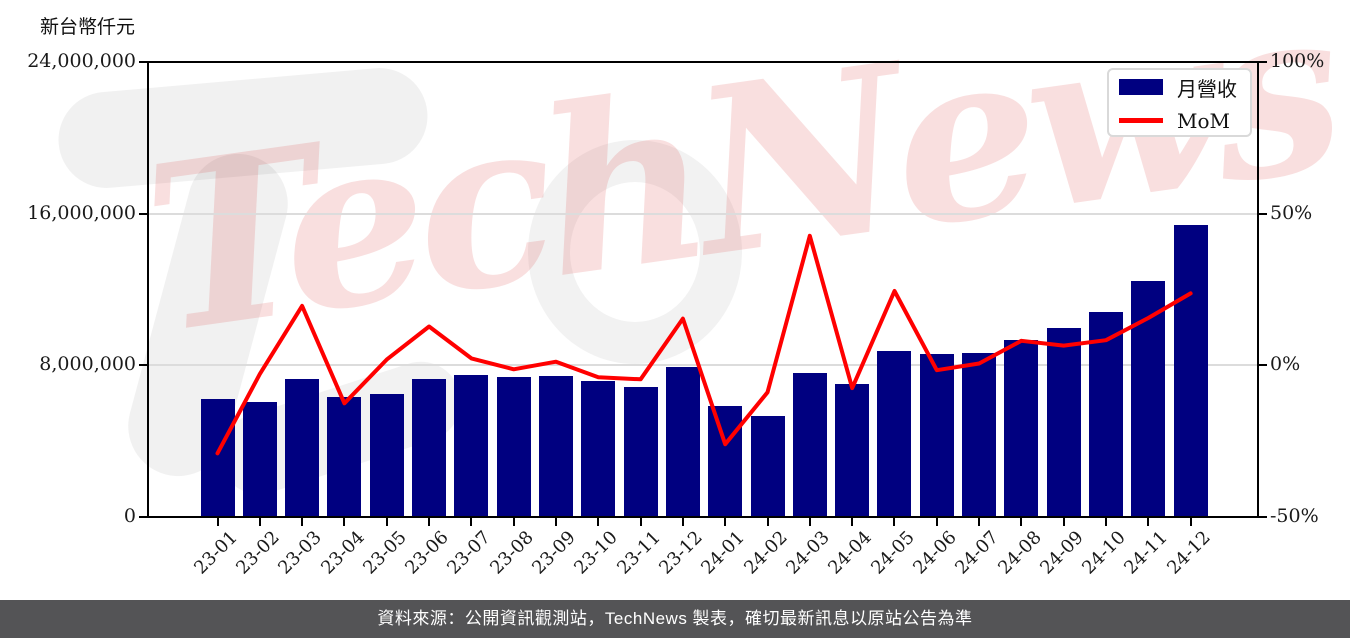 Image resolution: width=1350 pixels, height=638 pixels. Describe the element at coordinates (1141, 120) in the screenshot. I see `legend-line-swatch` at that location.